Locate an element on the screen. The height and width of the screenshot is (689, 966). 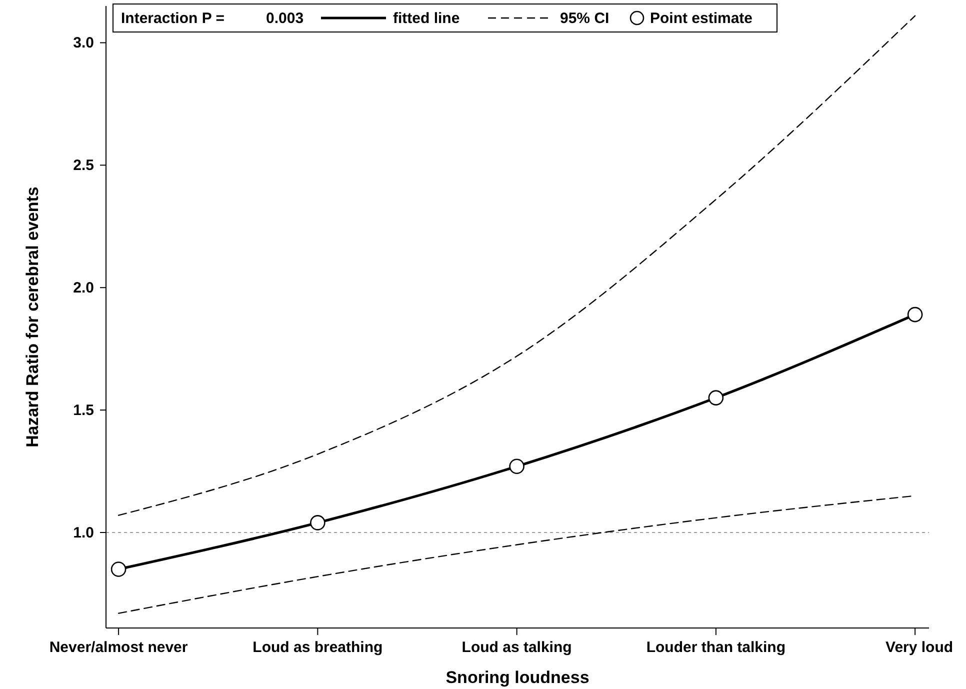
y-tick-label: 2.5 is located at coordinates (83, 165).